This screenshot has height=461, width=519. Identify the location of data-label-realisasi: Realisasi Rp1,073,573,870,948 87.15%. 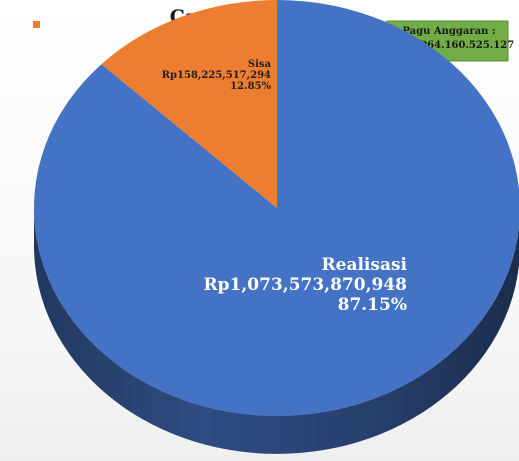
(305, 285).